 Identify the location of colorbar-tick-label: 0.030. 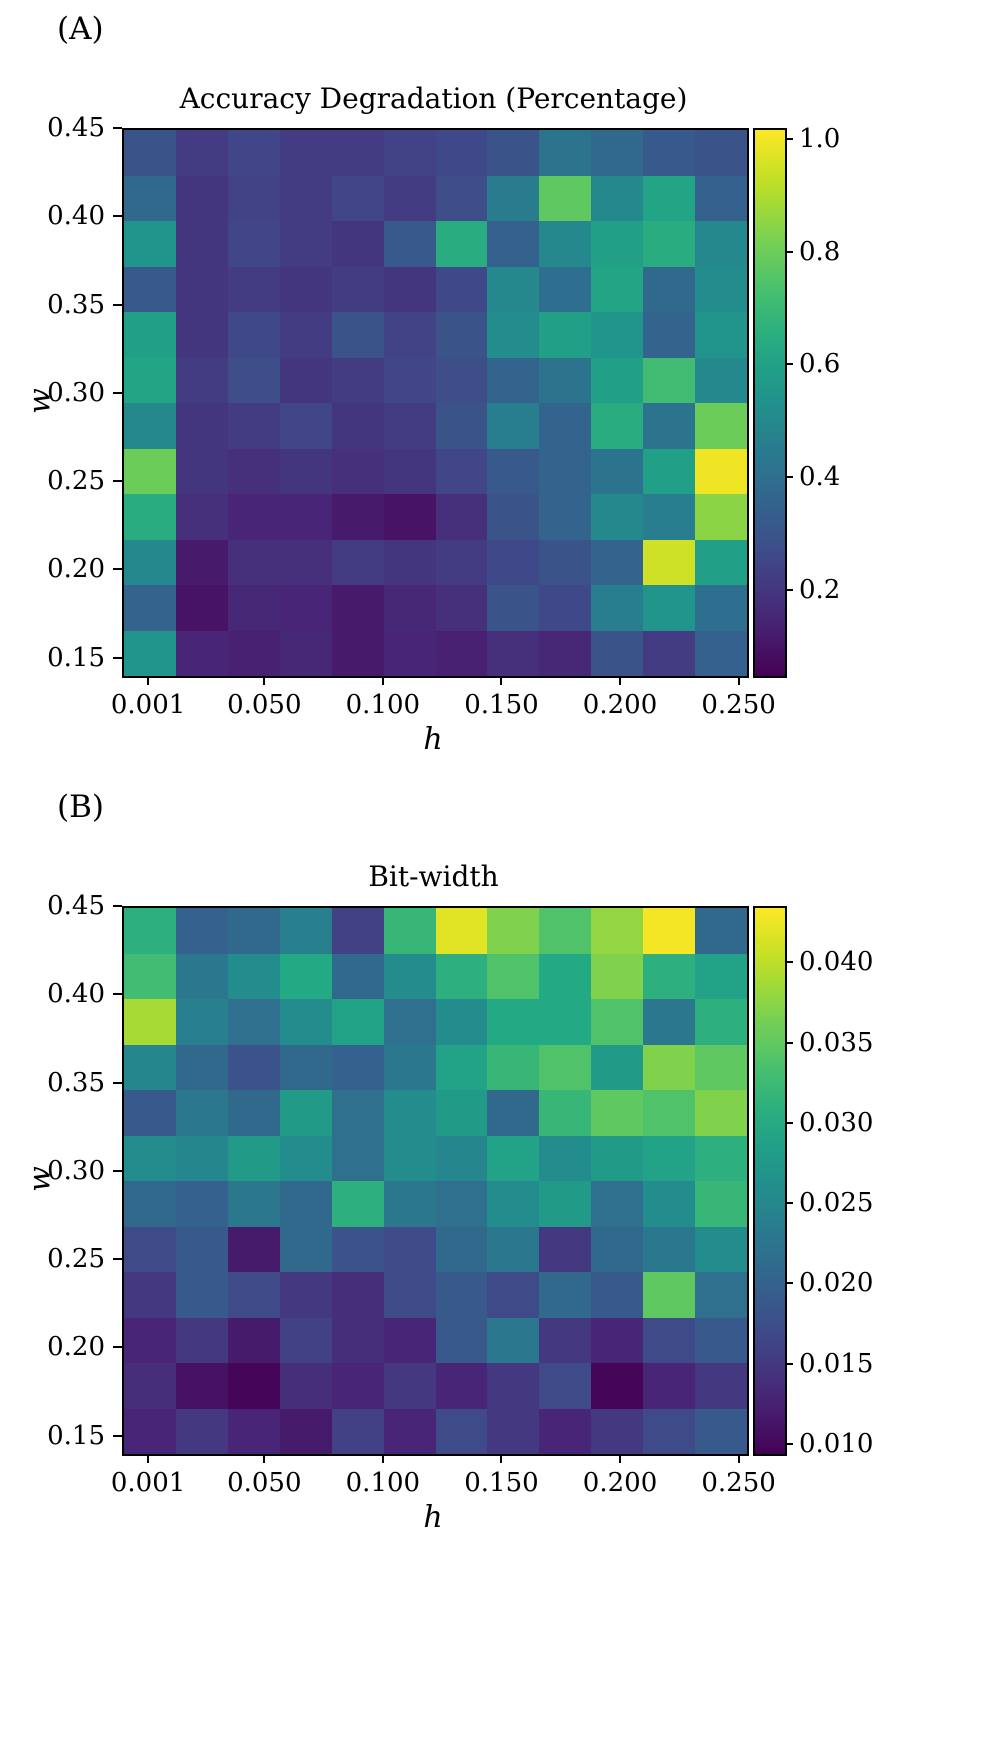
(836, 1122).